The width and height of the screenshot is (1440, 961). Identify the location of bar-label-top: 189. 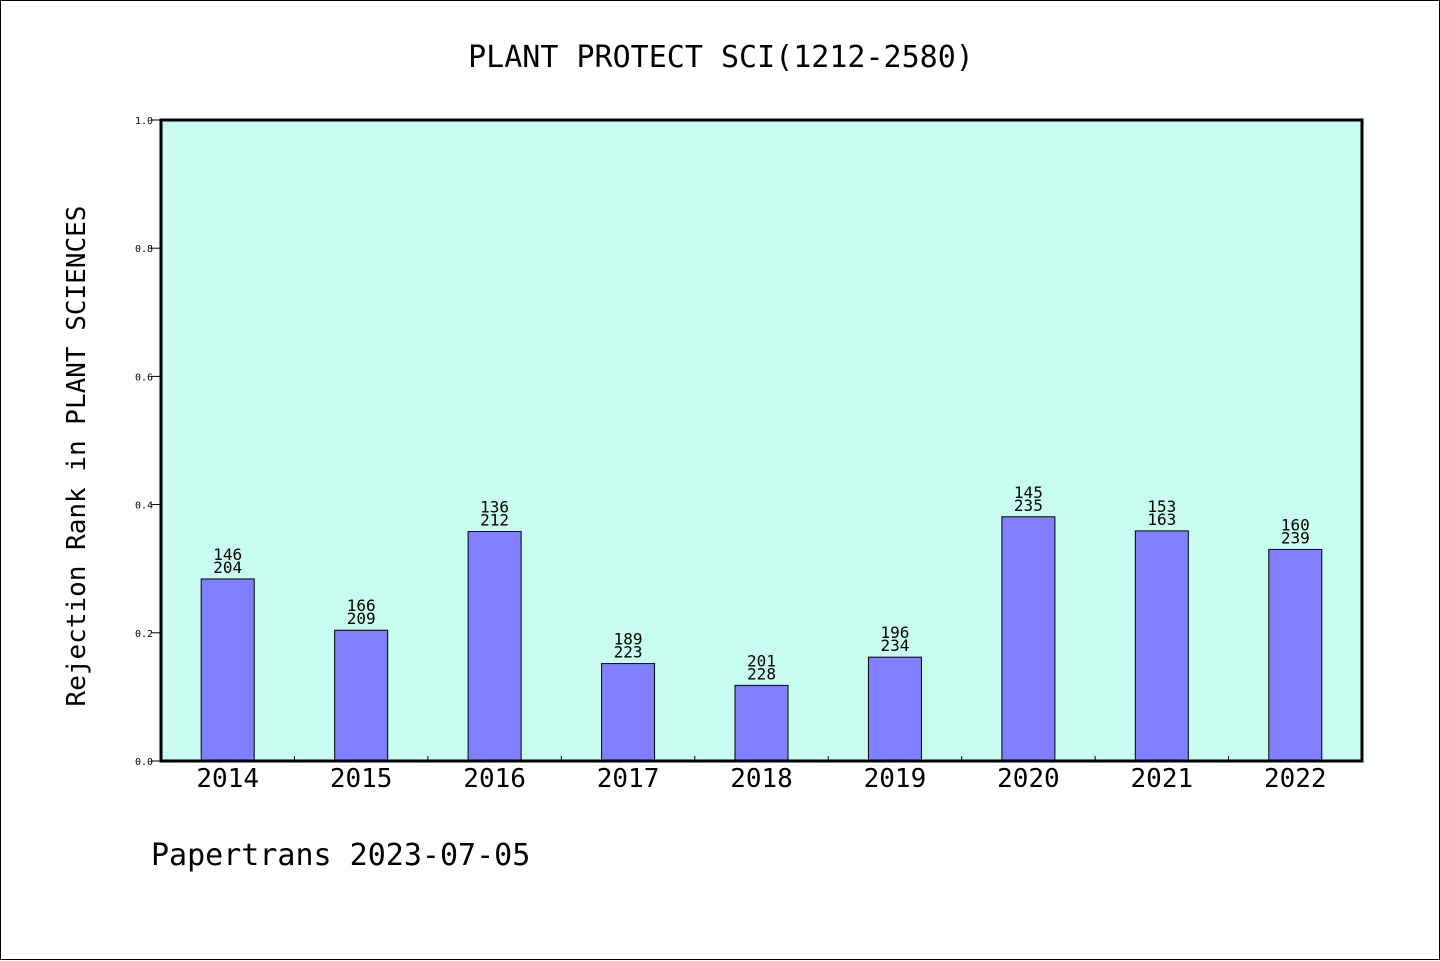
(628, 639).